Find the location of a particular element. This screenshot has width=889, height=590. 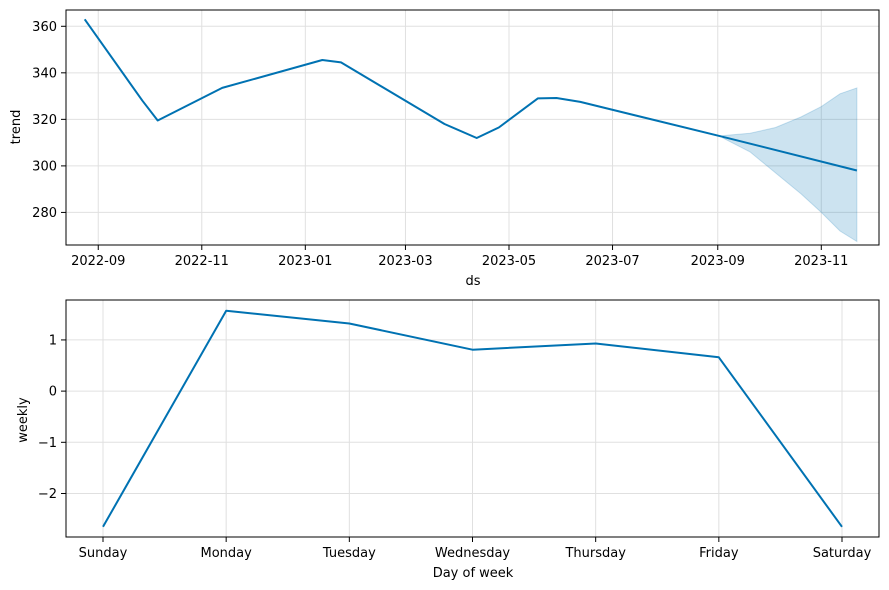

trend-y-tick-label: 320 is located at coordinates (44, 120).